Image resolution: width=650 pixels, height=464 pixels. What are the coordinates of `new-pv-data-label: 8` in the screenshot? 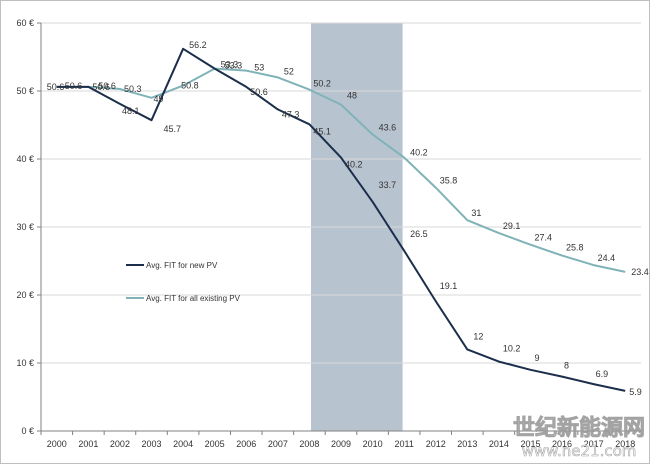 It's located at (566, 366).